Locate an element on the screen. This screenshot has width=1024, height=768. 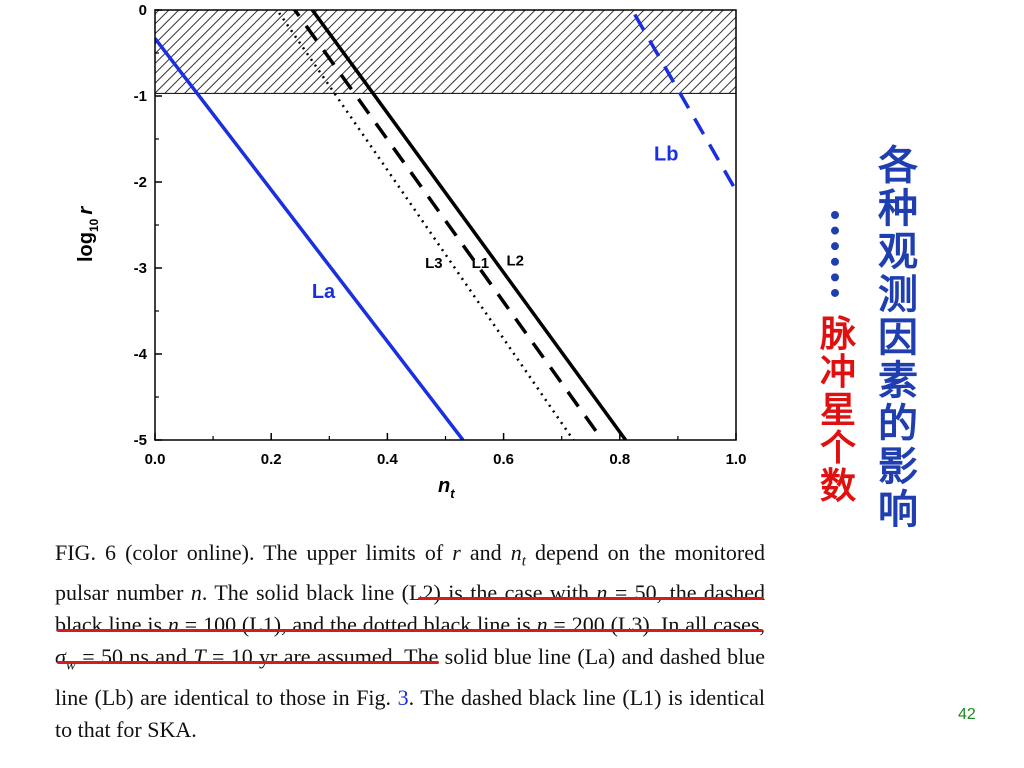
y-tick-label: -2 is located at coordinates (140, 182).